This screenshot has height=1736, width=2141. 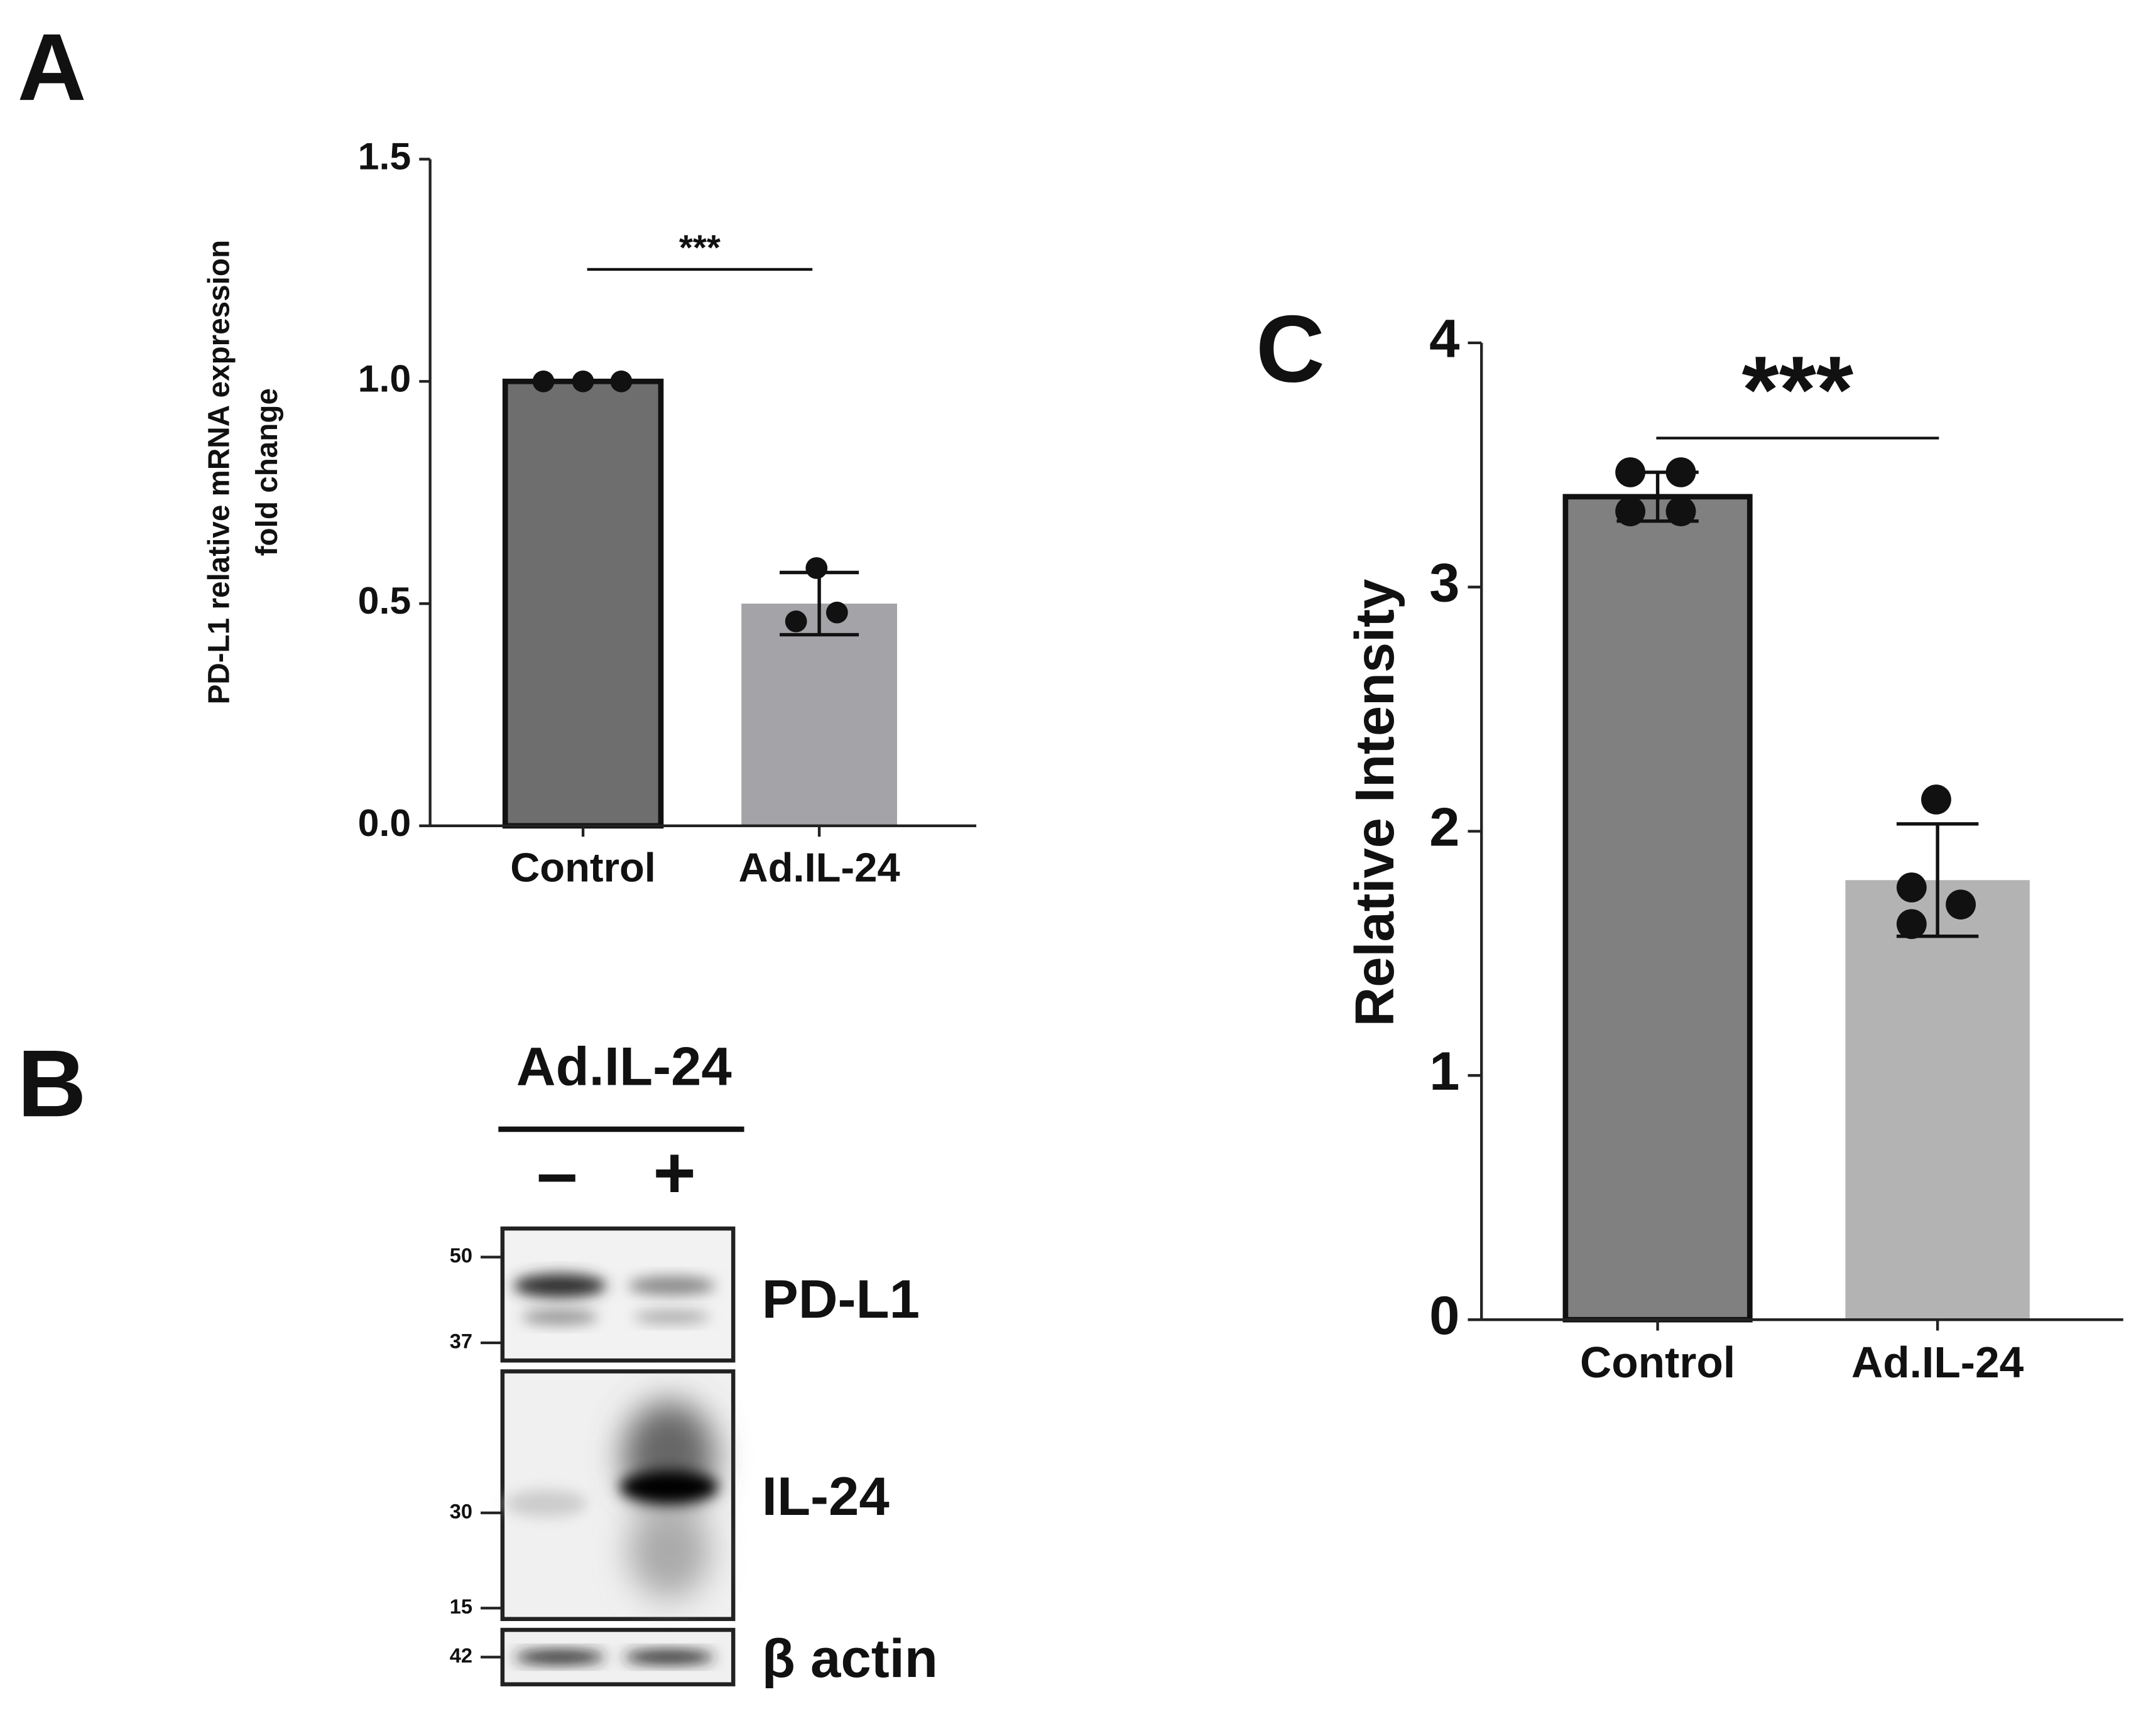 I want to click on protein-label: β actin, so click(x=850, y=1659).